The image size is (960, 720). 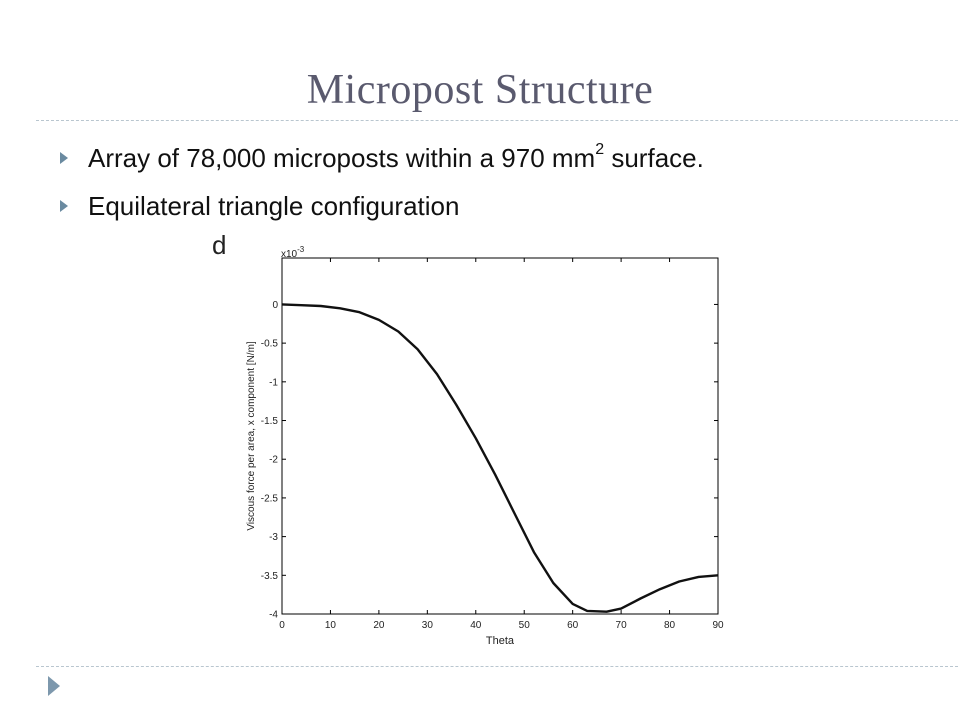 I want to click on x-tick-label: 50, so click(x=525, y=625).